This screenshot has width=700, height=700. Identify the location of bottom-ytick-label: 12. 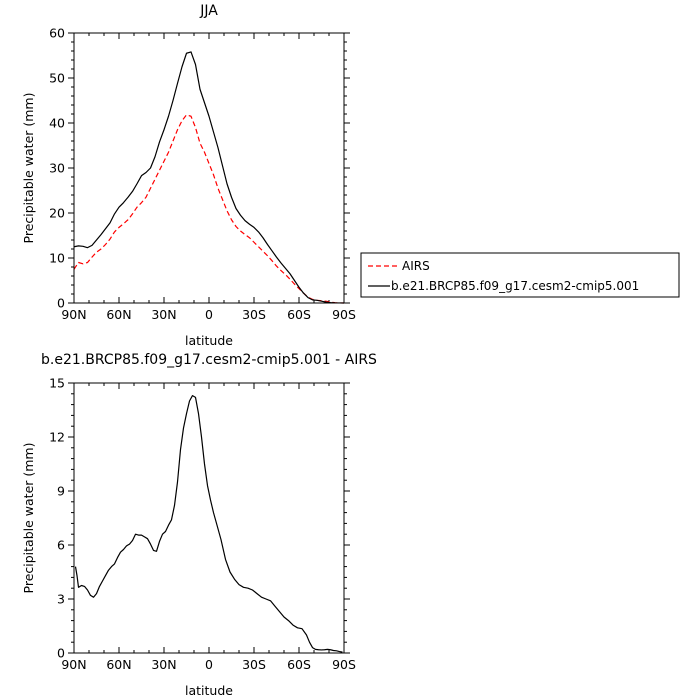
(57, 437).